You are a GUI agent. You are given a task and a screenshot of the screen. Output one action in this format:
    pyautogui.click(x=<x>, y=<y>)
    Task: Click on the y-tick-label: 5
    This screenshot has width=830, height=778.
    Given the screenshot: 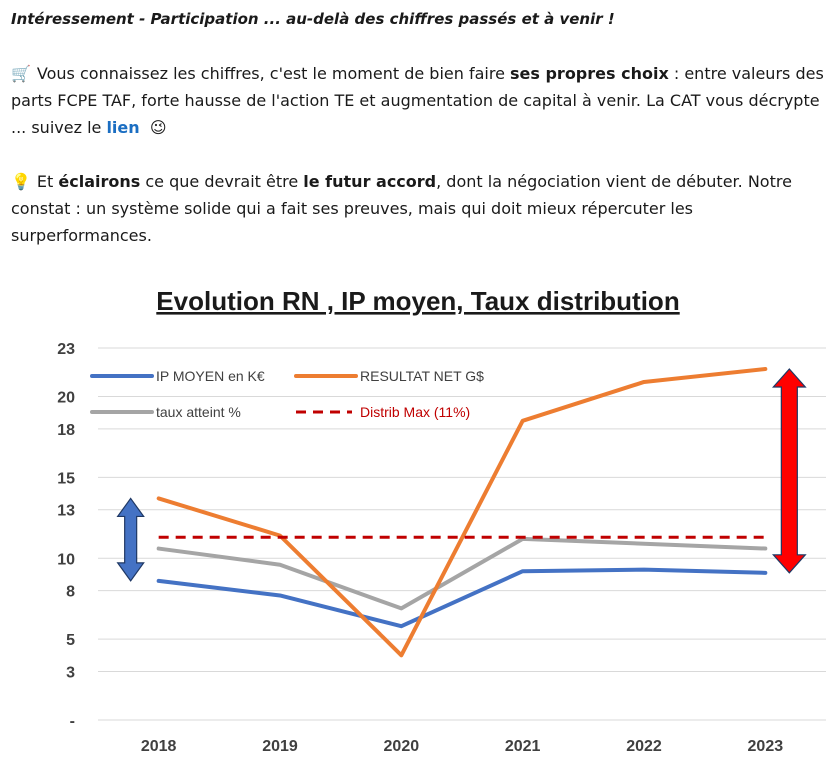 What is the action you would take?
    pyautogui.click(x=70, y=640)
    